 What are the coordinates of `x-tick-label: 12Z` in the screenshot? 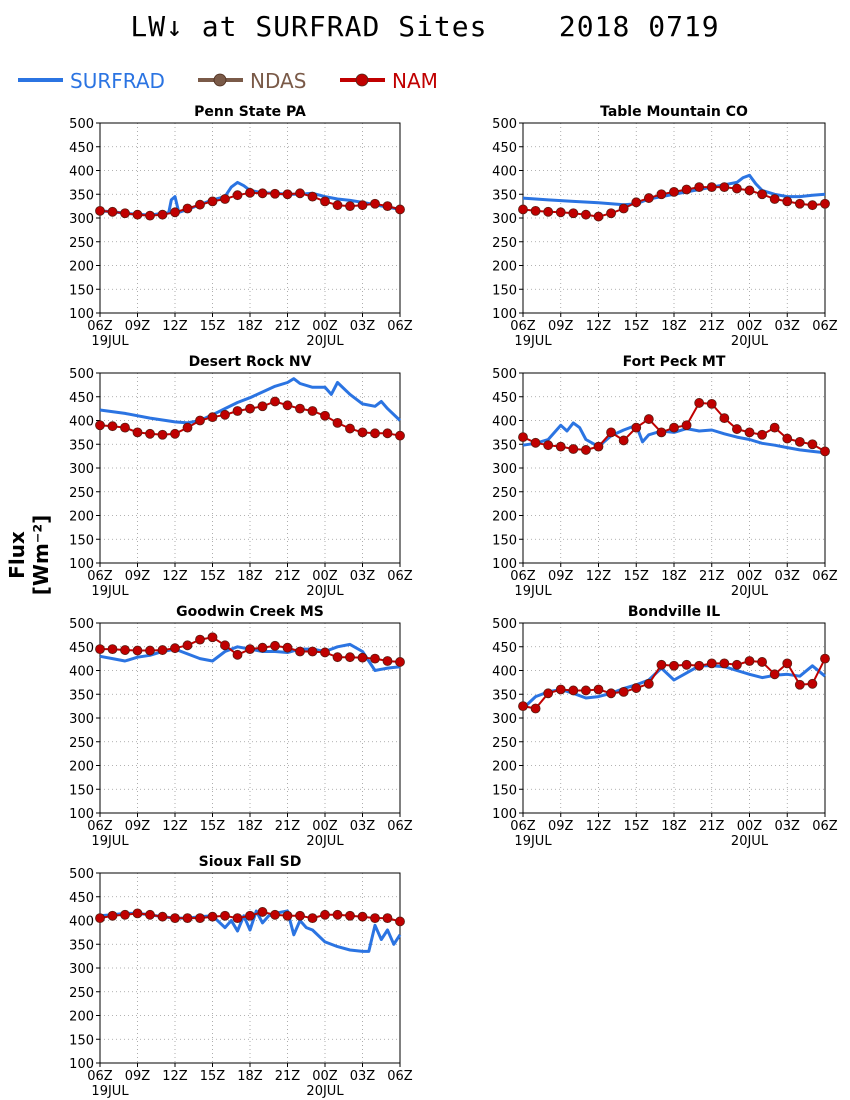 It's located at (175, 826).